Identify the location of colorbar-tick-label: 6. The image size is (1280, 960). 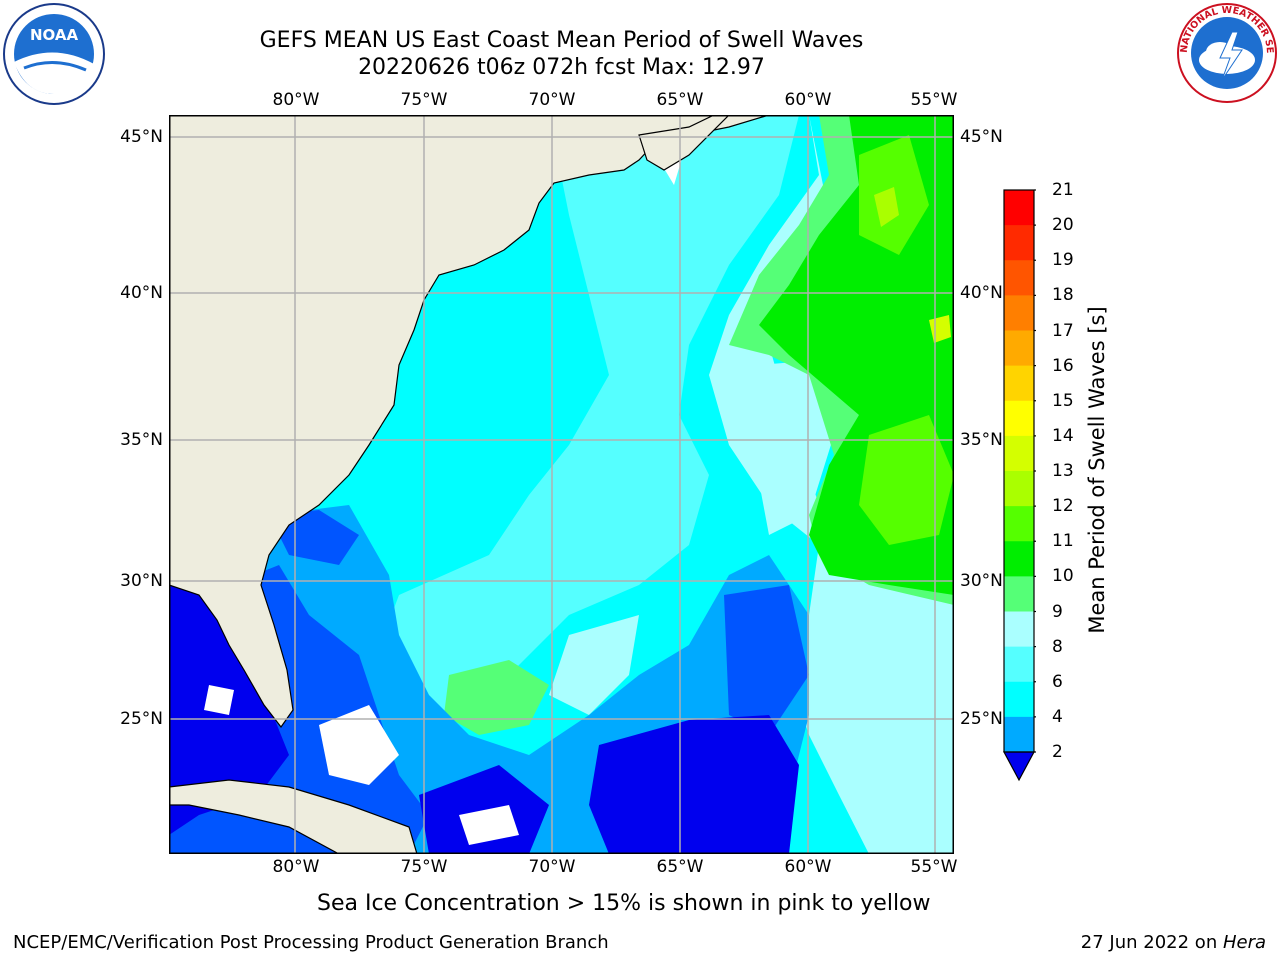
(1057, 681).